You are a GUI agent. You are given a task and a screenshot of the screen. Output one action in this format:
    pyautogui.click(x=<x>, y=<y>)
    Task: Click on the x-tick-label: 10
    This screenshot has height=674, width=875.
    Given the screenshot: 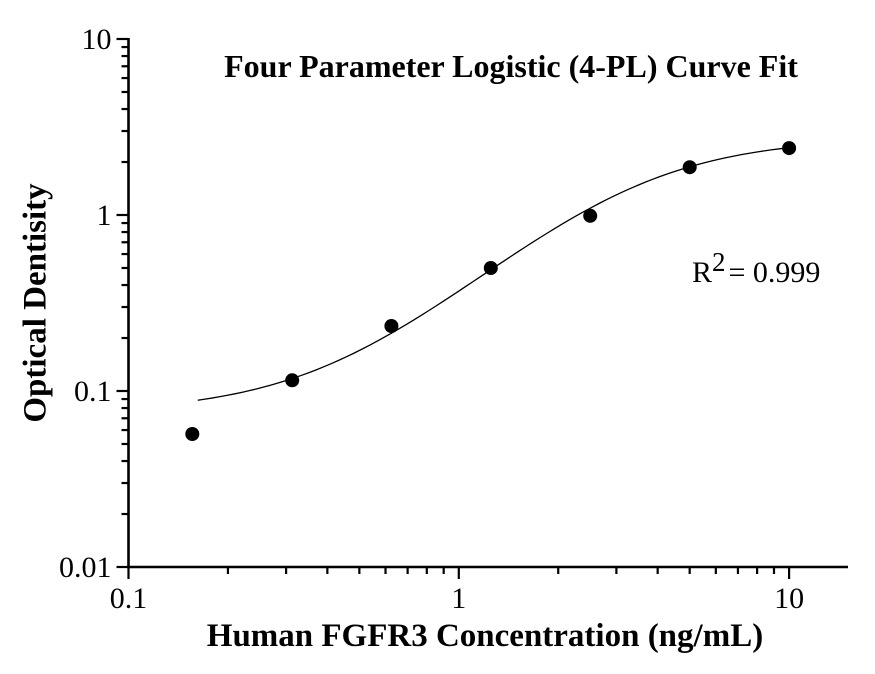 What is the action you would take?
    pyautogui.click(x=789, y=598)
    